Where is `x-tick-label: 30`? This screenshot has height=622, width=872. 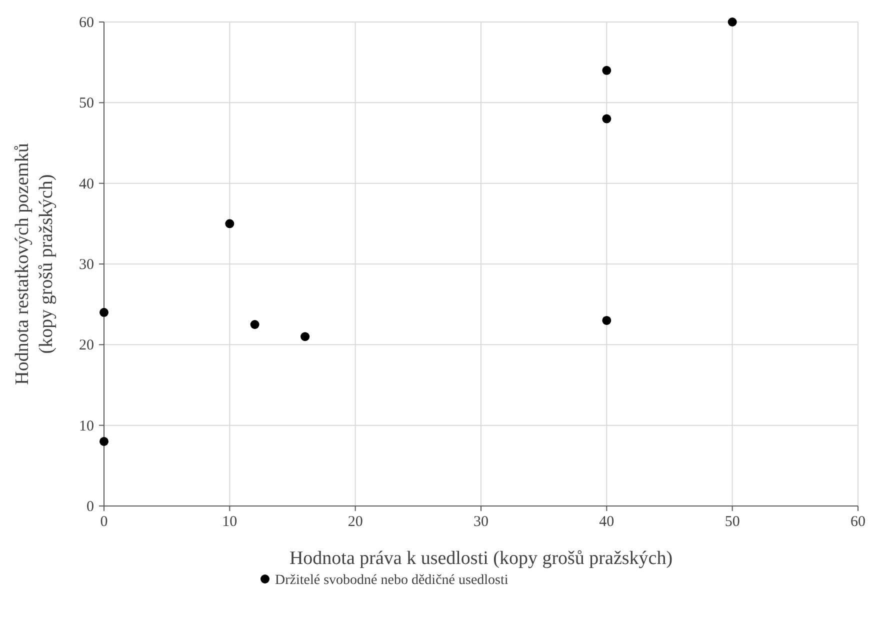
x-tick-label: 30 is located at coordinates (481, 522).